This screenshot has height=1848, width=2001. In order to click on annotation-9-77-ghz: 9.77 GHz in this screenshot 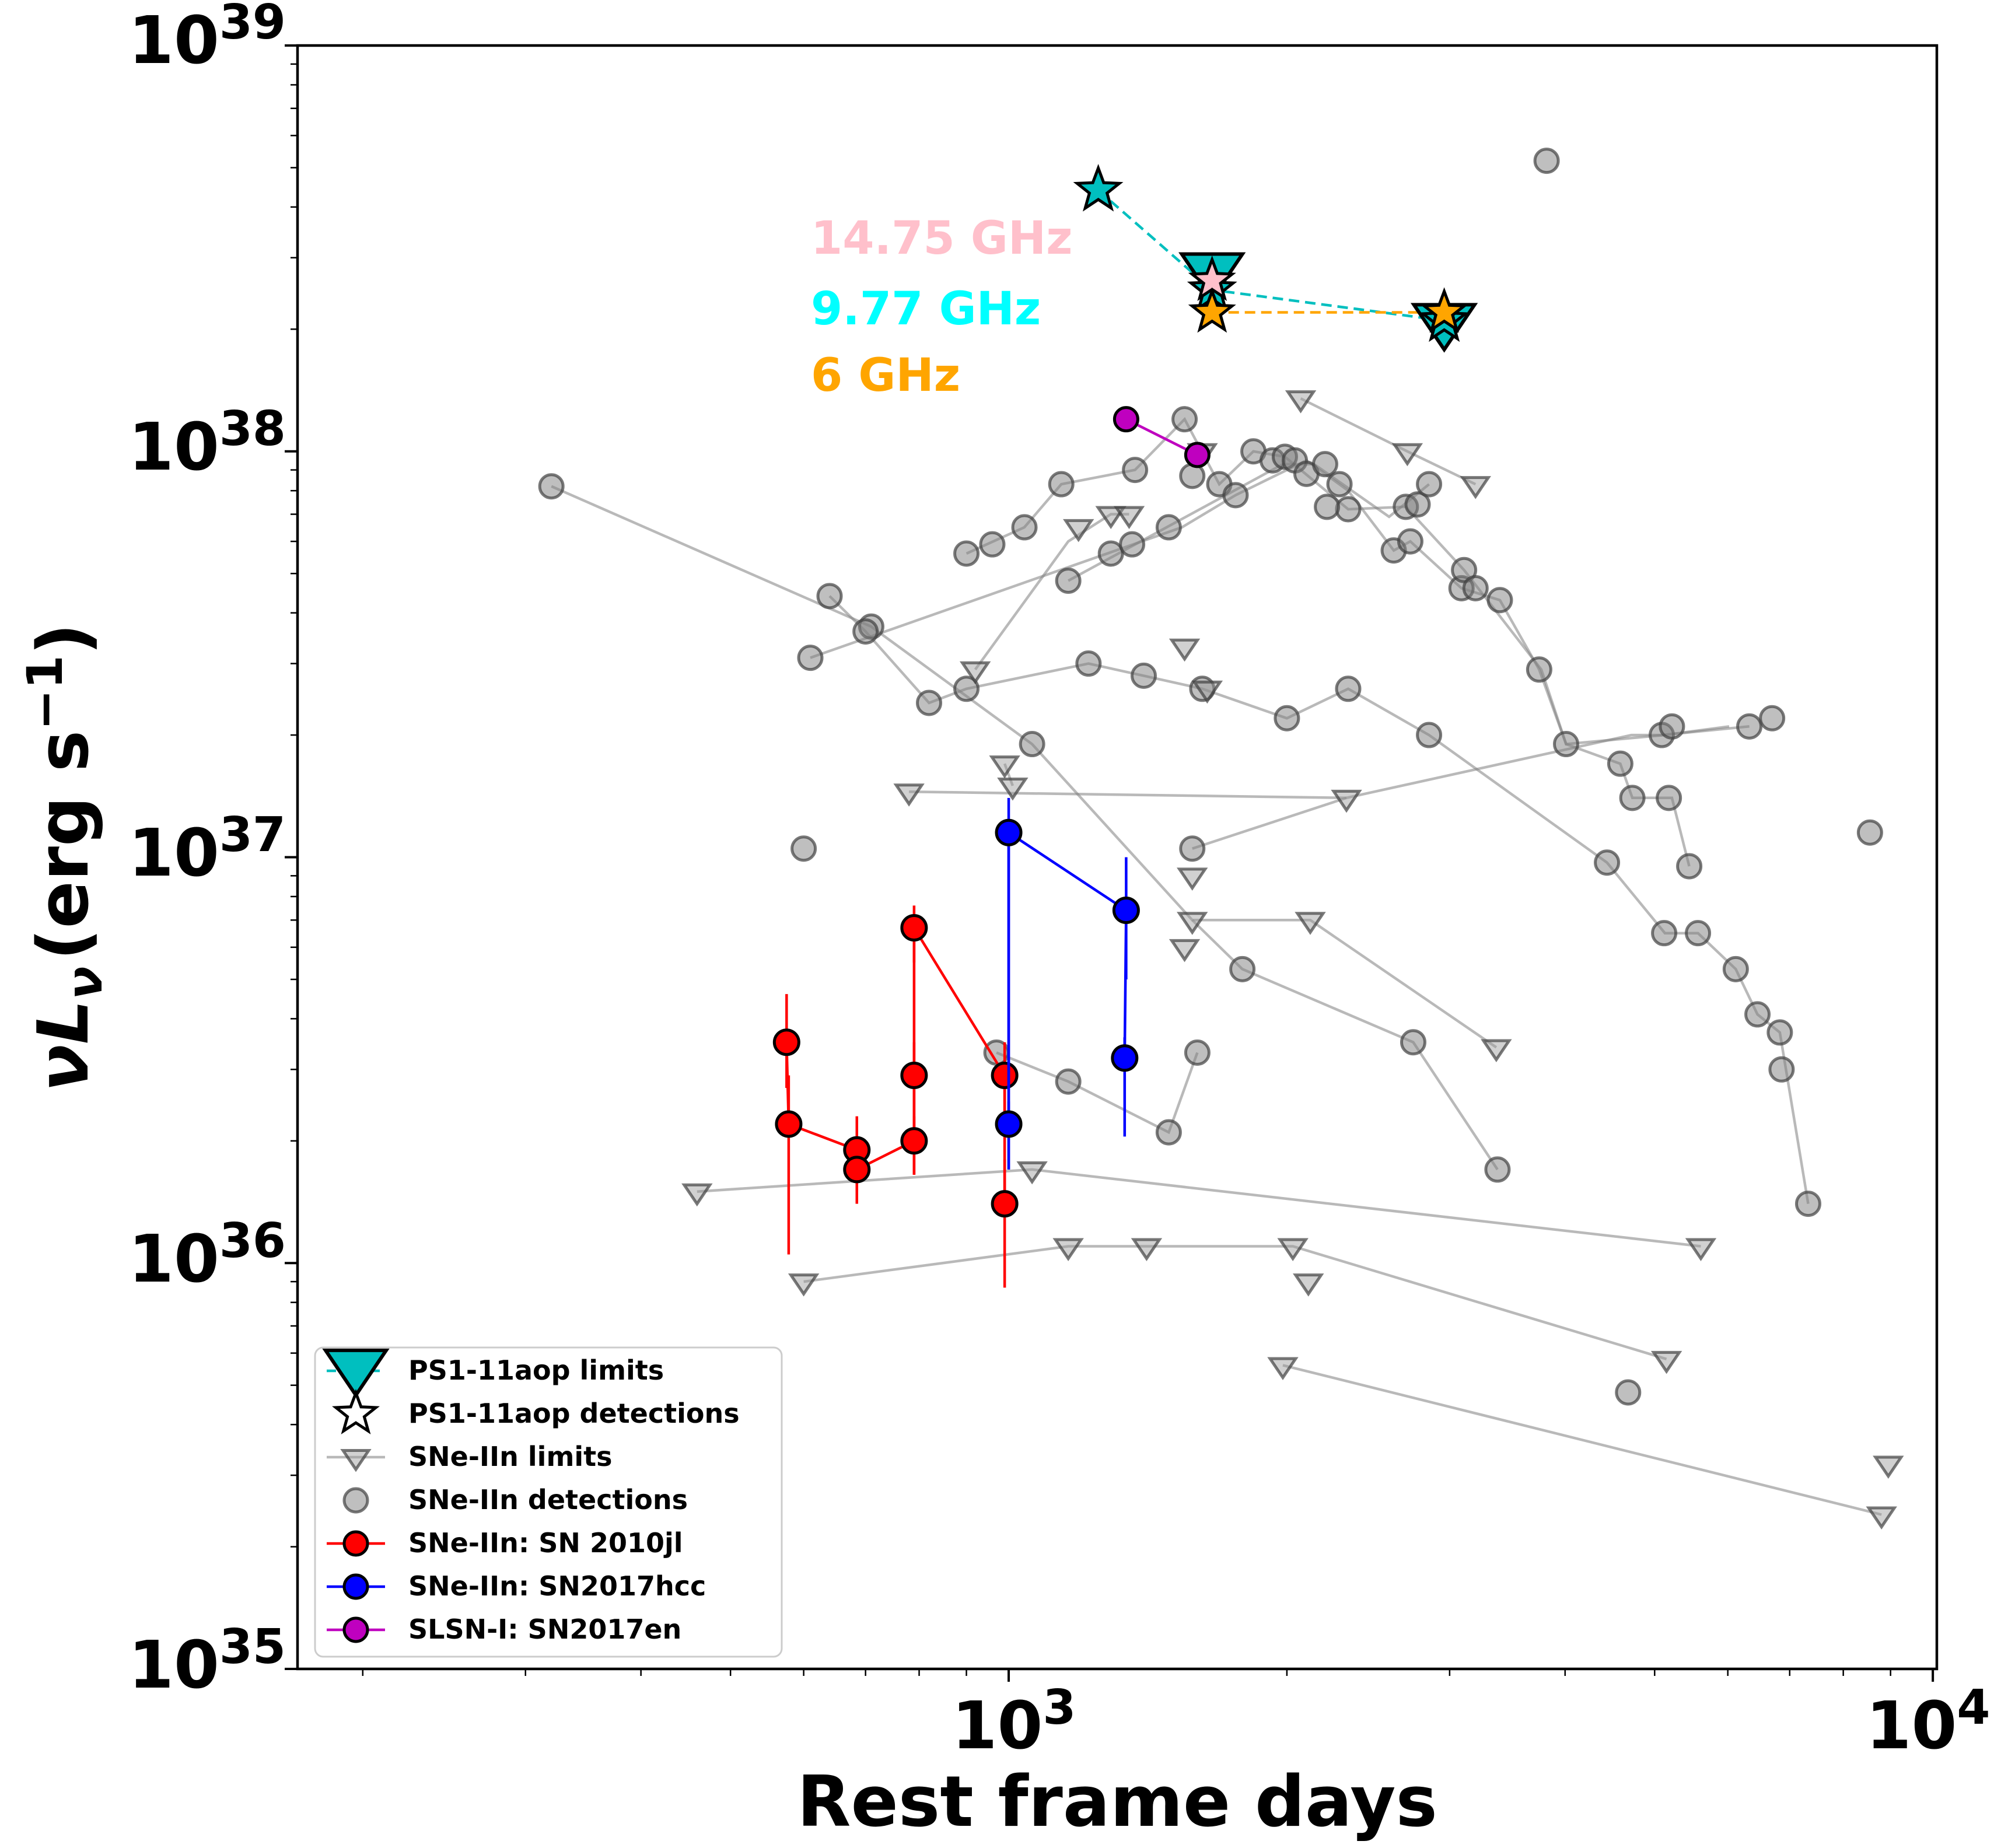, I will do `click(926, 309)`.